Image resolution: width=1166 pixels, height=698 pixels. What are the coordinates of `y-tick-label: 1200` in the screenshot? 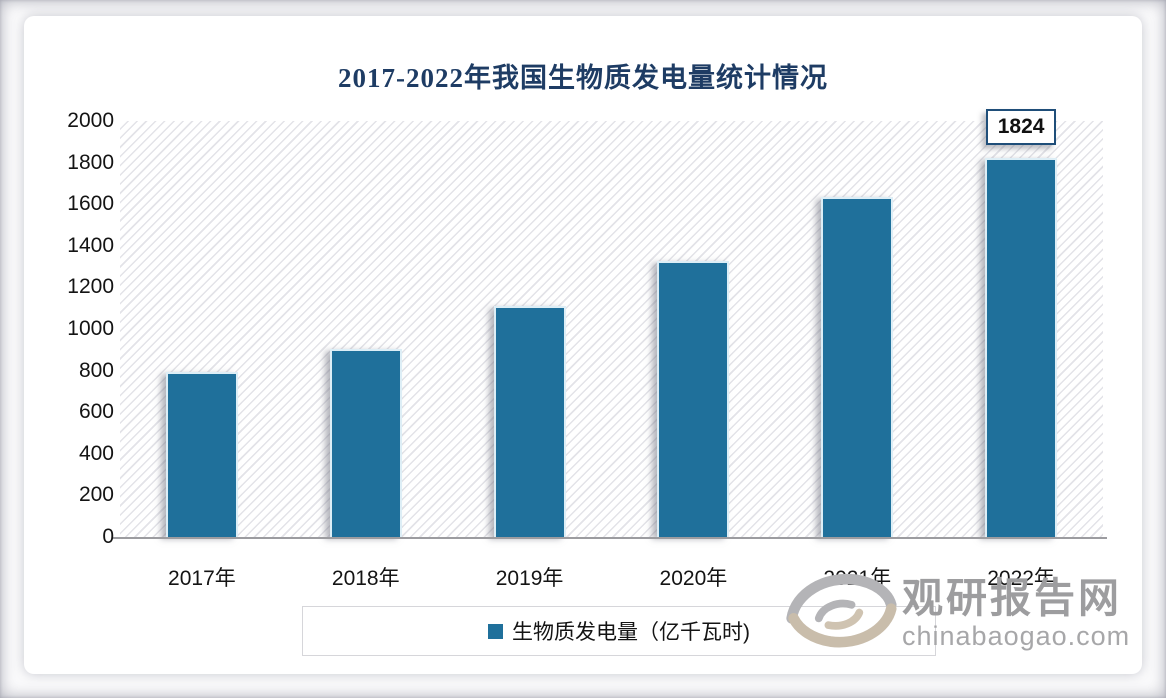 It's located at (90, 287).